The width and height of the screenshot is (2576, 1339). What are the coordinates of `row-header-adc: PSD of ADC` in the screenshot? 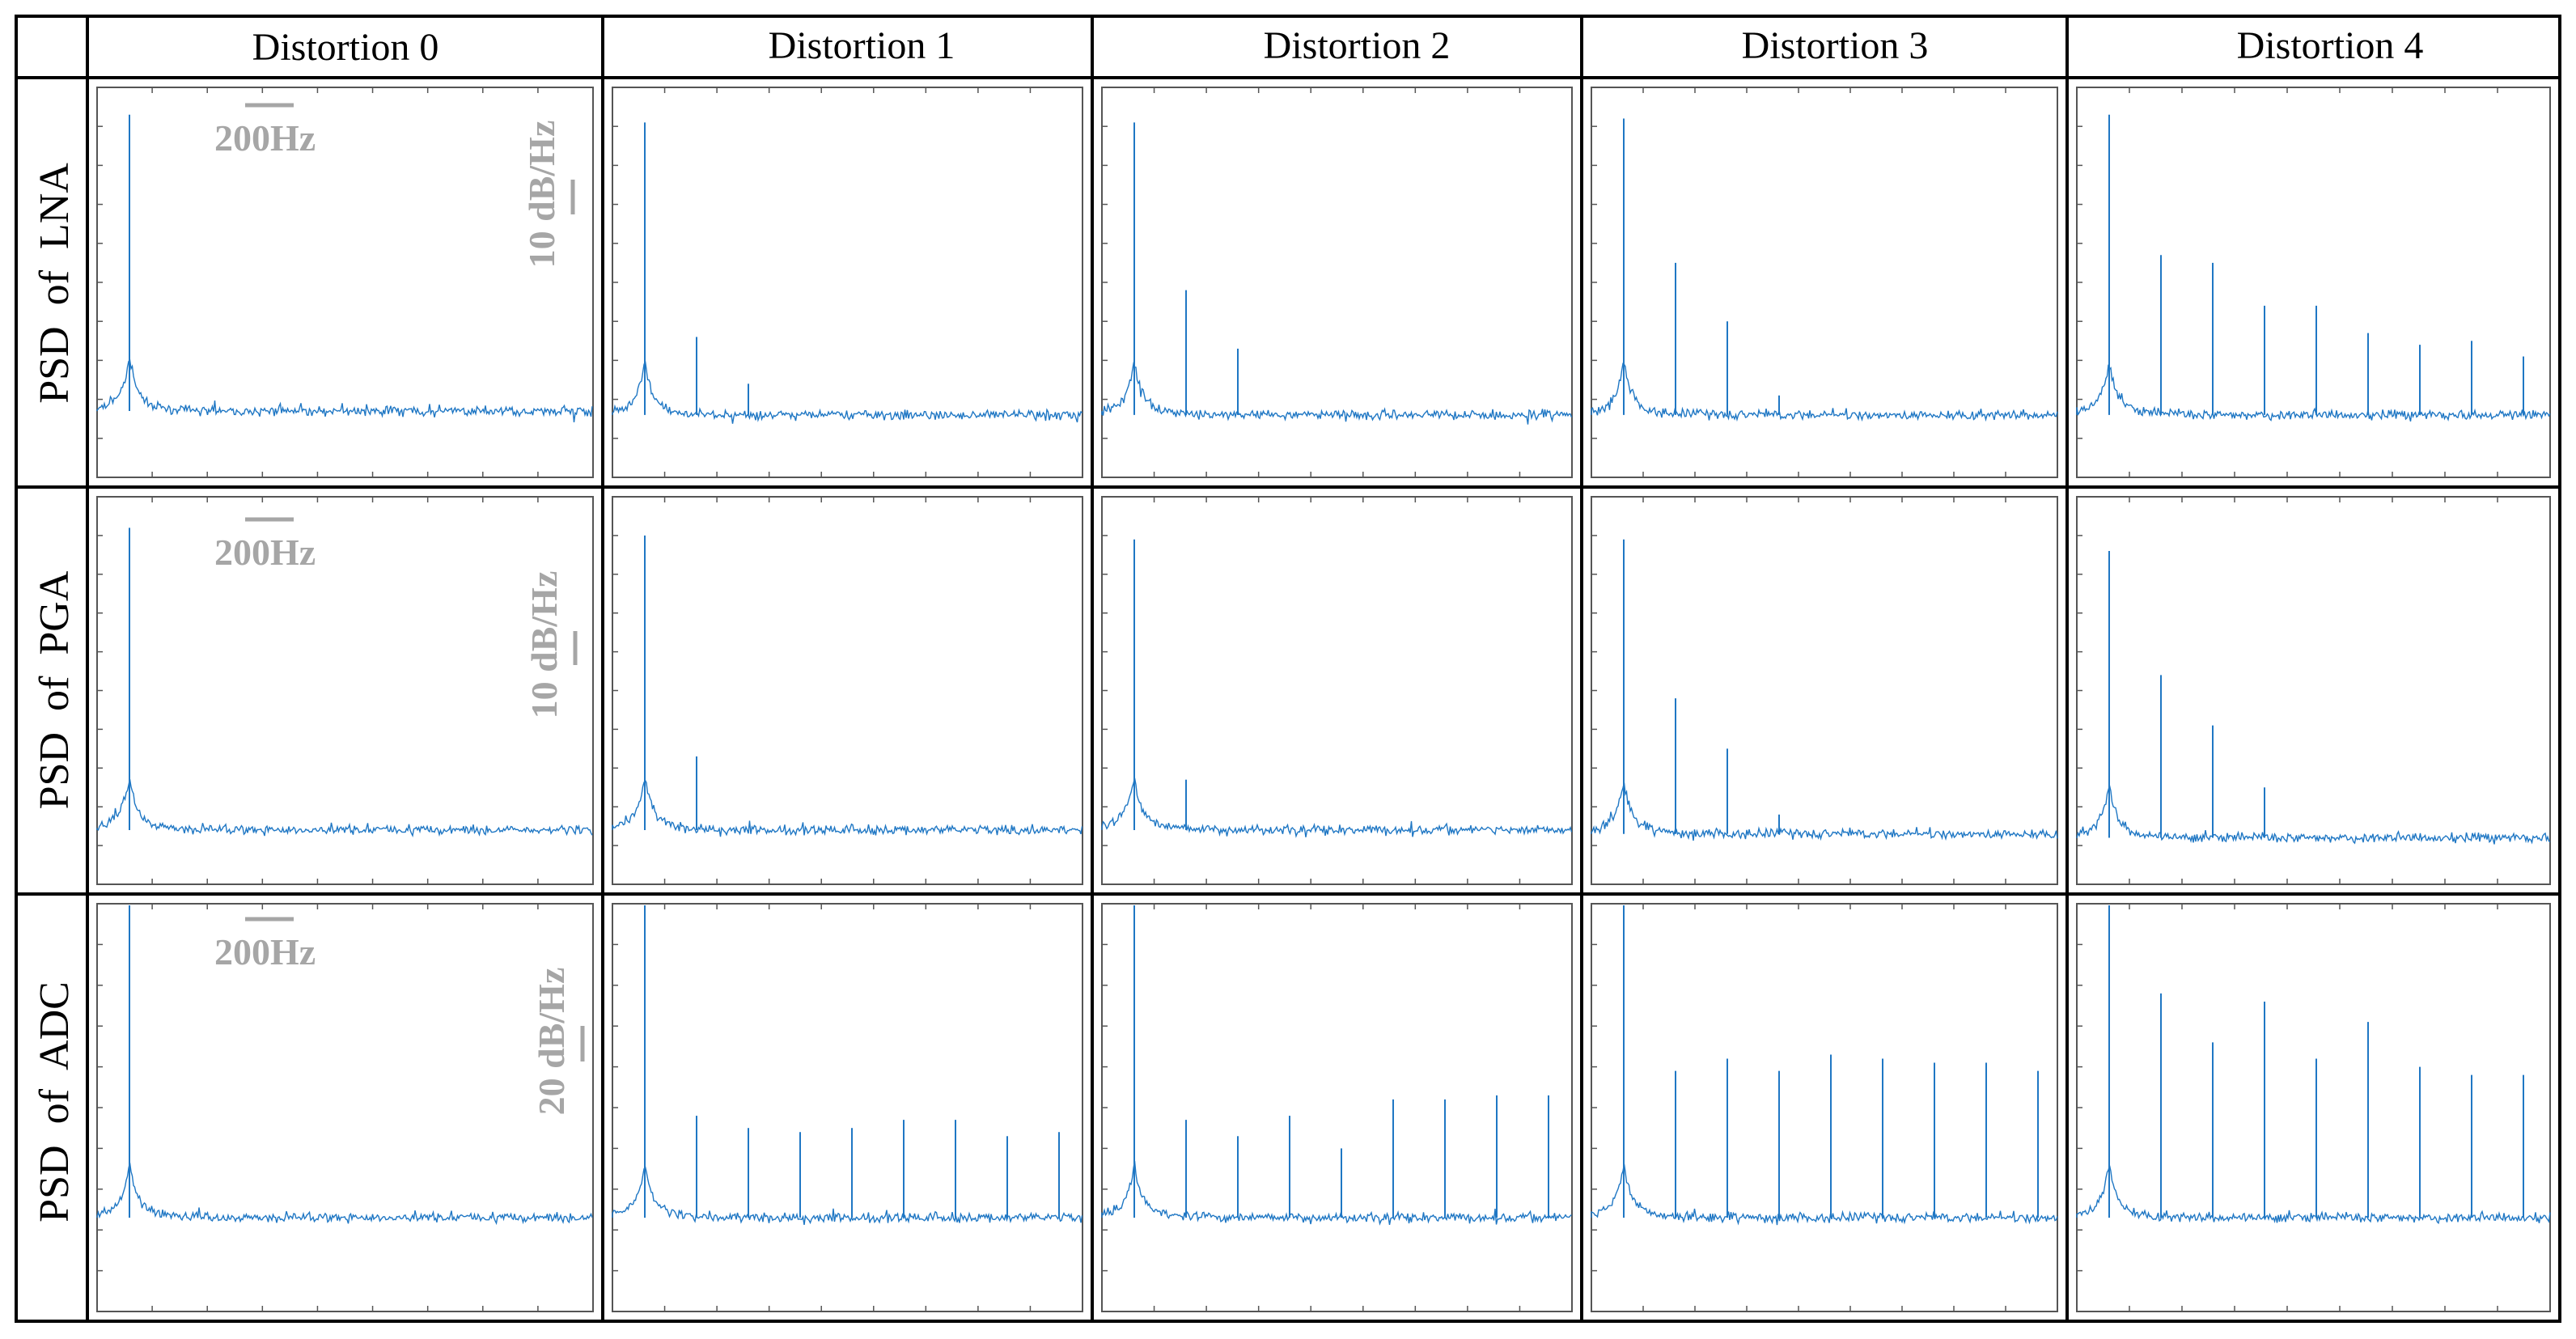 It's located at (55, 1101).